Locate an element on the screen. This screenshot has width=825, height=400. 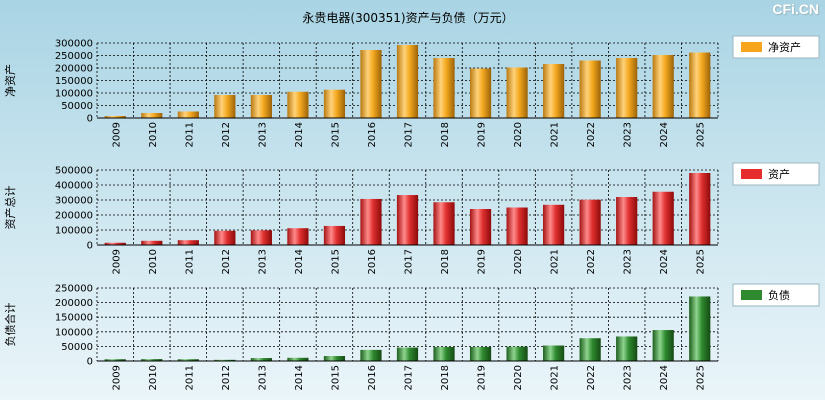
x-tick-label: 2017 is located at coordinates (409, 377).